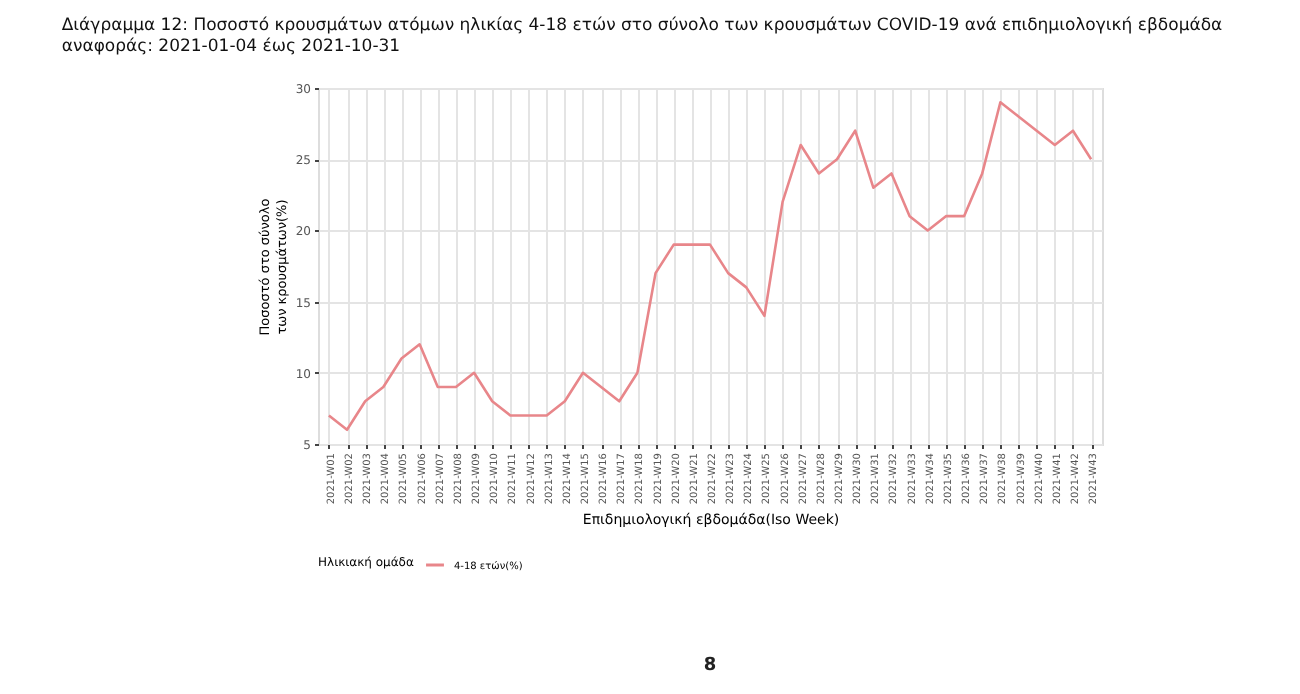 This screenshot has width=1300, height=694. Describe the element at coordinates (642, 36) in the screenshot. I see `chart-title: Διάγραμμα 12: Ποσοστό κρουσμάτων ατόμων ηλικίας 4-18 ετών στο σύνολο των κρουσμάτων COVID-19 ανά επιδημιολογική εβδομάδα αναφοράς: 2021-01-04 έως 2021-10-31` at that location.